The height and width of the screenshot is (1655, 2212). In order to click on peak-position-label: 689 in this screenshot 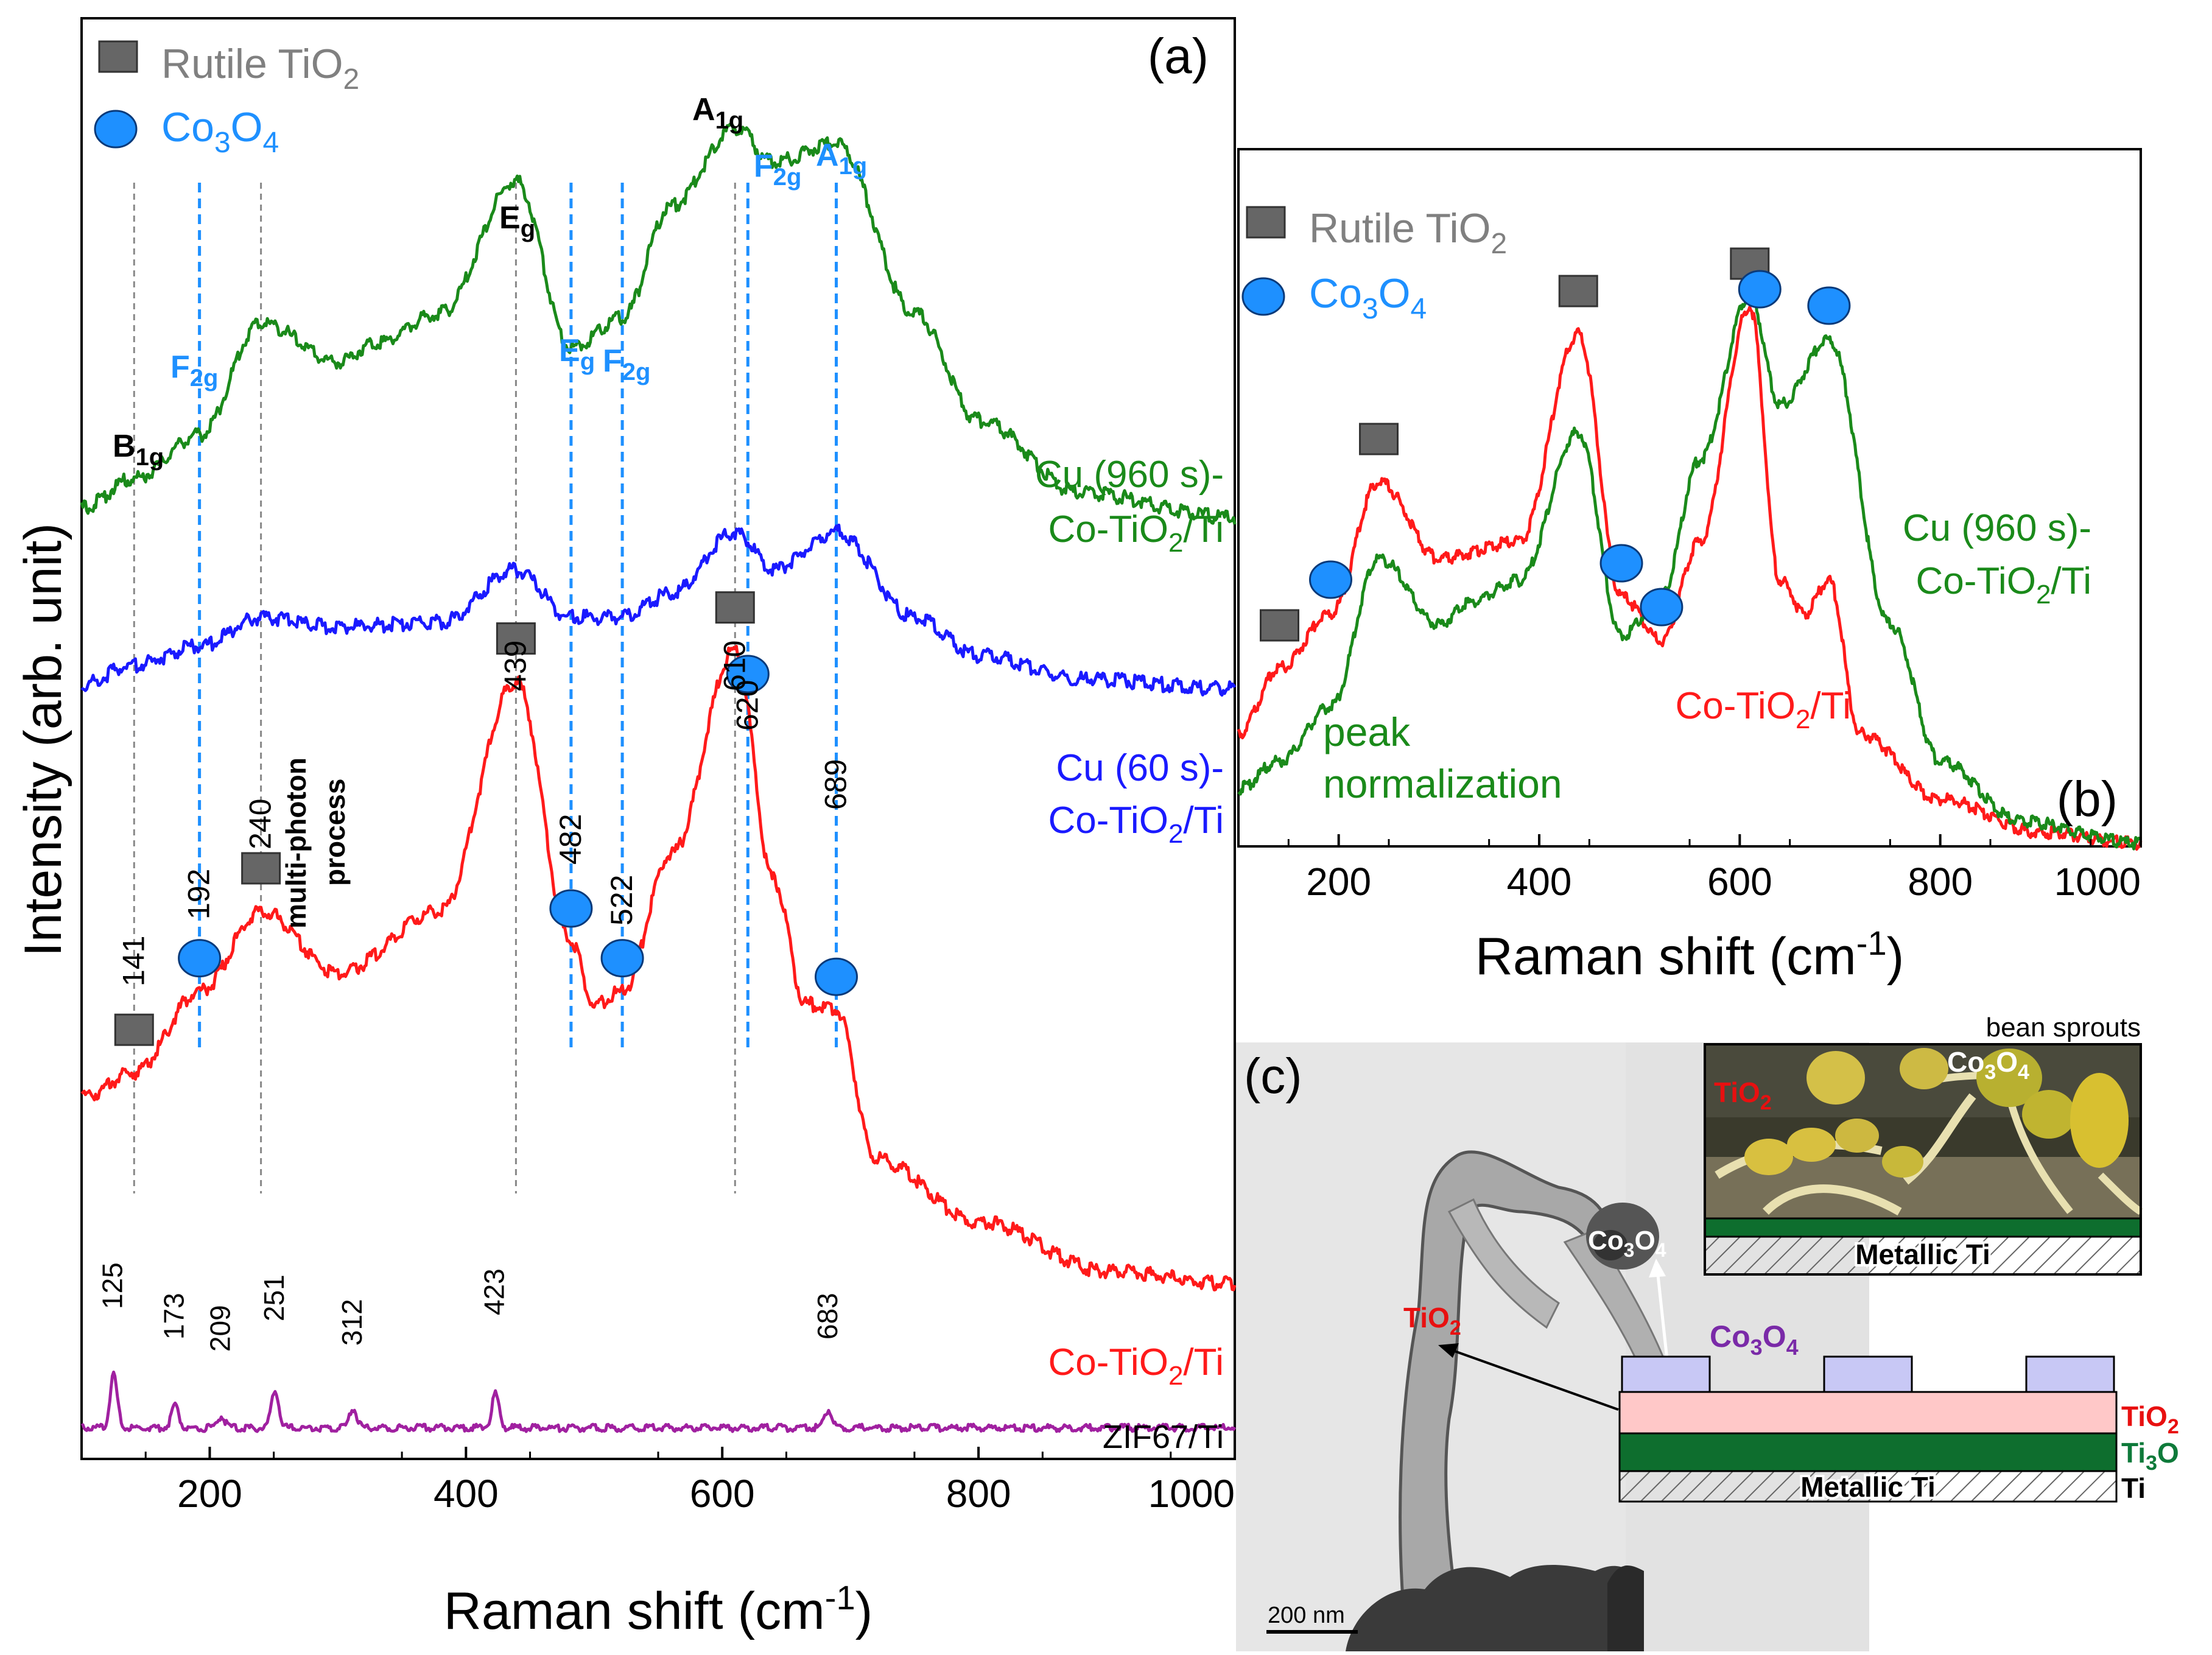, I will do `click(836, 784)`.